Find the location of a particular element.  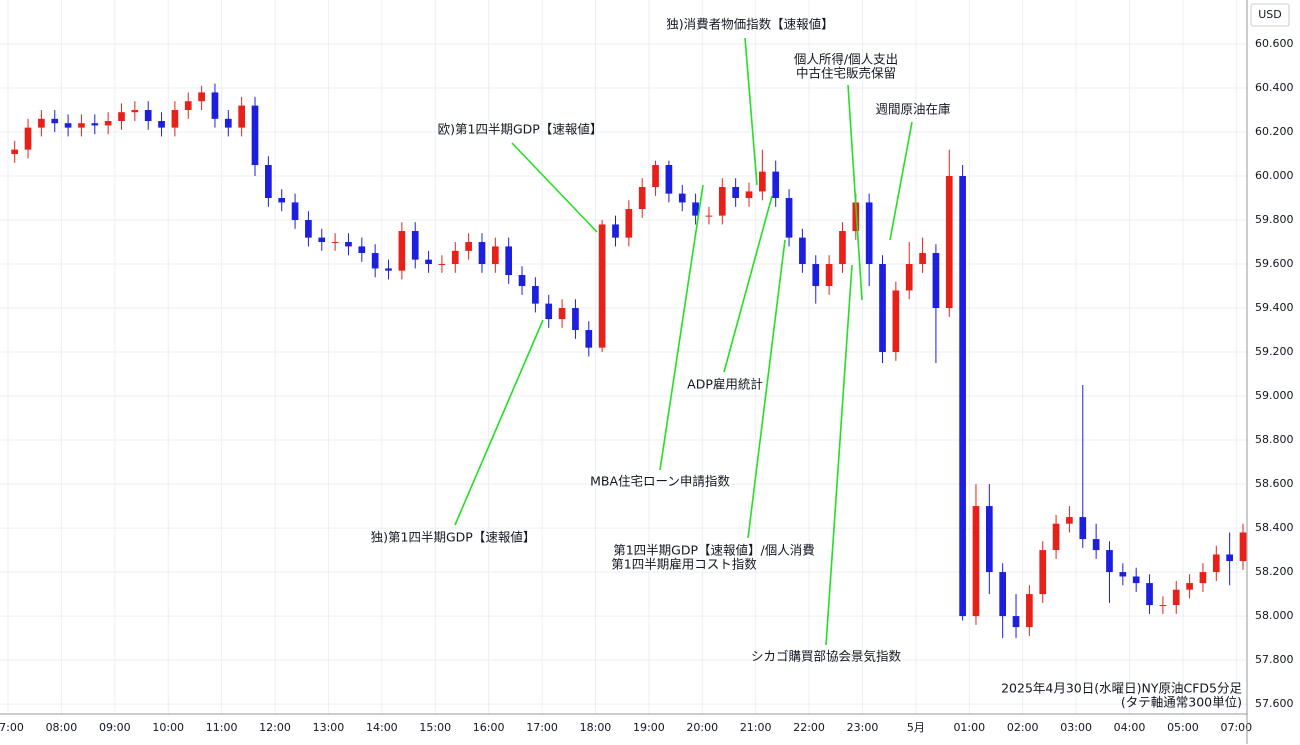

x-tick-label: 18:00 is located at coordinates (596, 727).